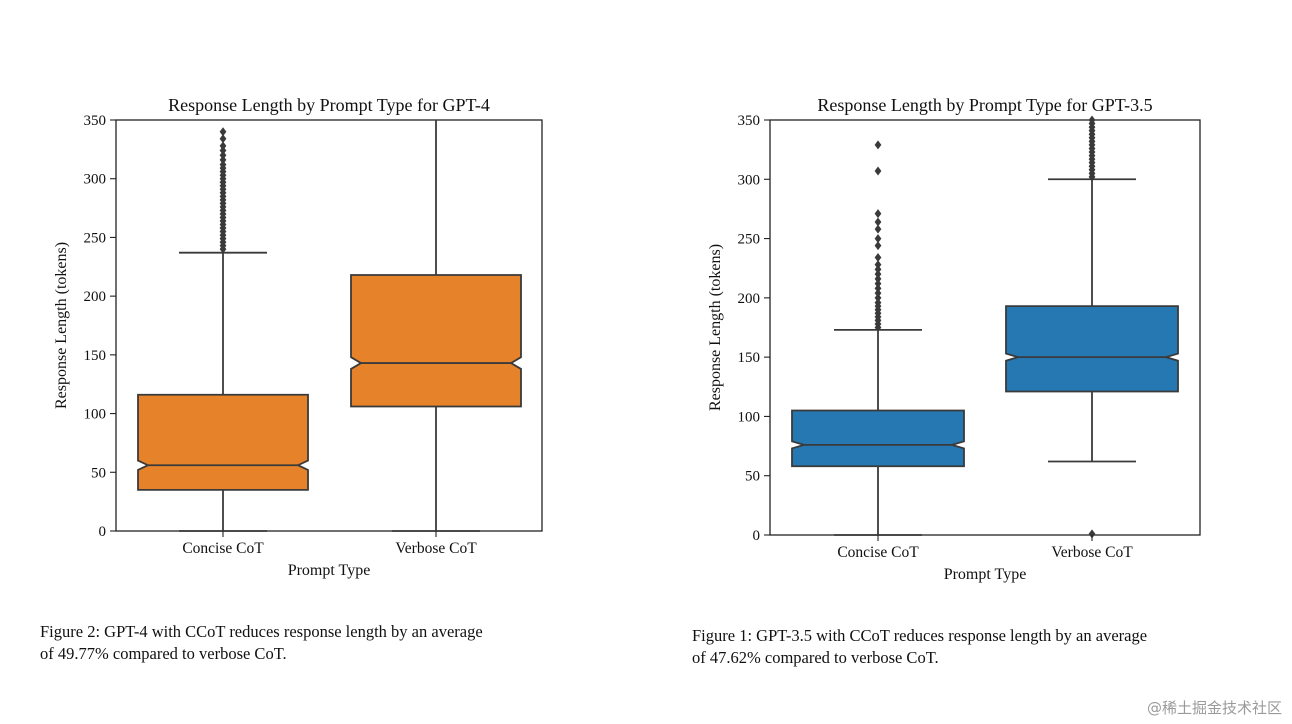 The height and width of the screenshot is (724, 1292). Describe the element at coordinates (103, 532) in the screenshot. I see `y-tick-label-gpt4: 0` at that location.